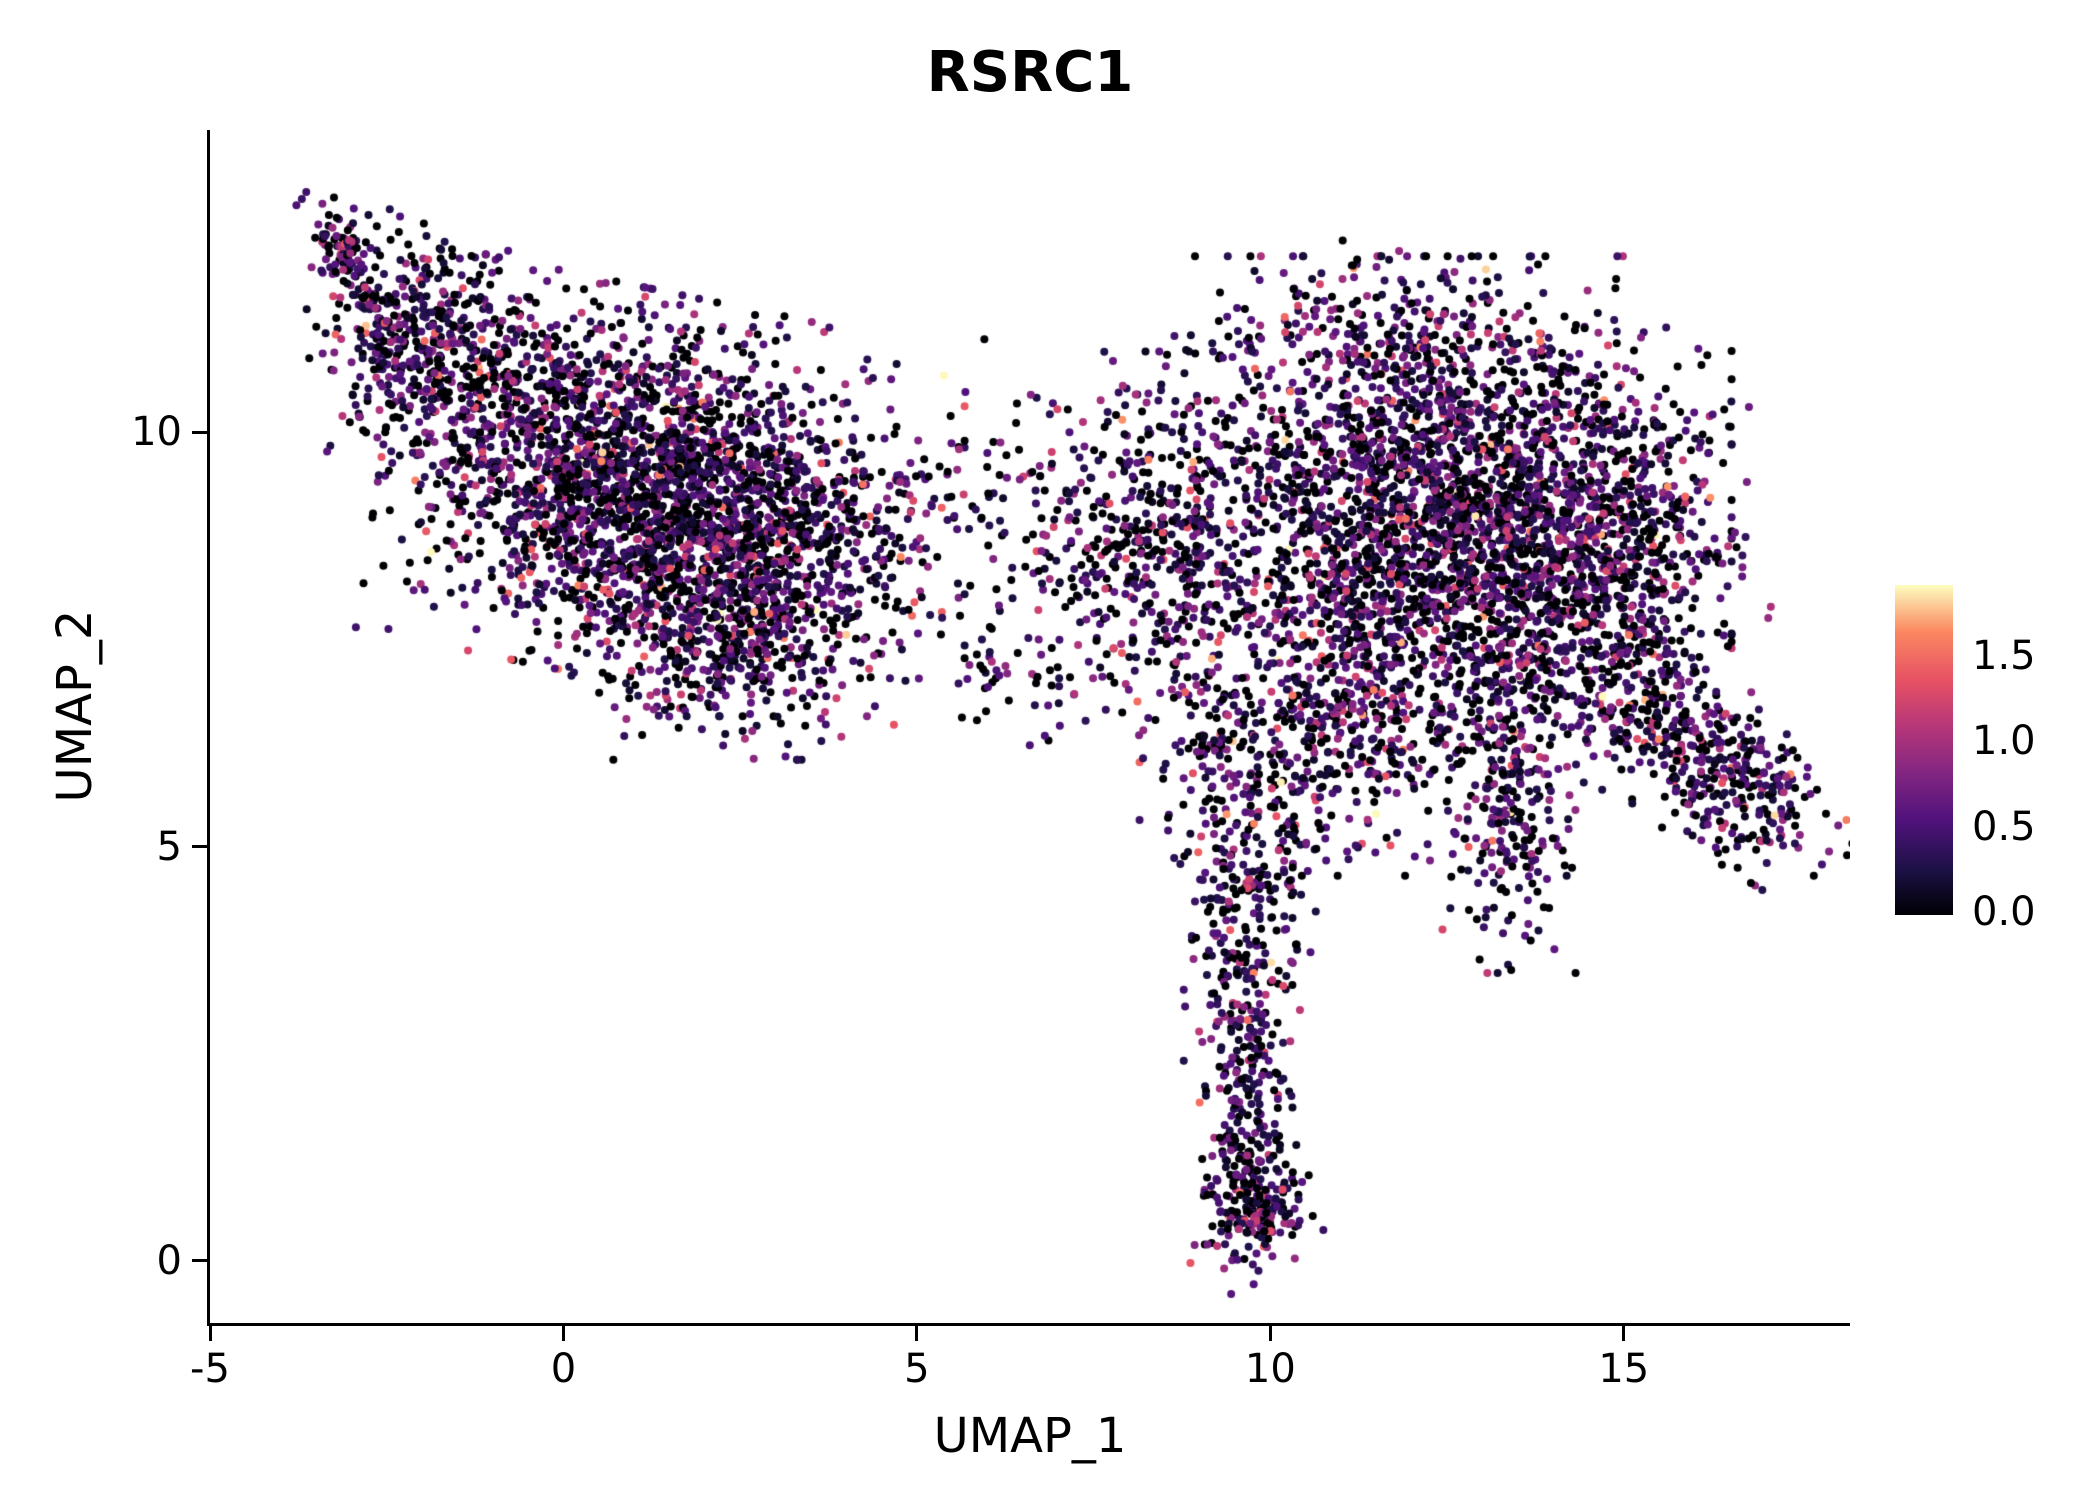 The width and height of the screenshot is (2100, 1500). Describe the element at coordinates (2004, 912) in the screenshot. I see `colorbar-tick-label: 0.0` at that location.